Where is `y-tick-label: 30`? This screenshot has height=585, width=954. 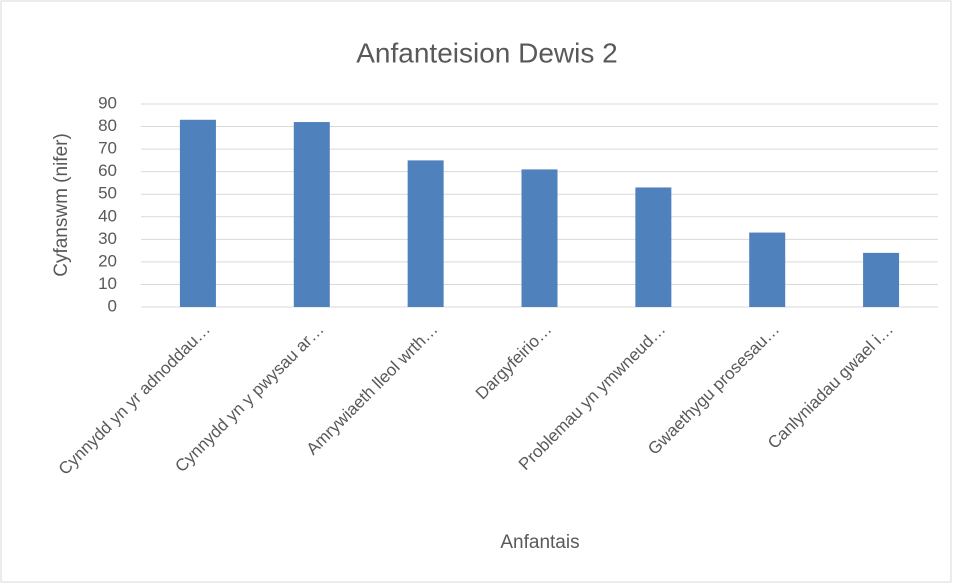
y-tick-label: 30 is located at coordinates (107, 238).